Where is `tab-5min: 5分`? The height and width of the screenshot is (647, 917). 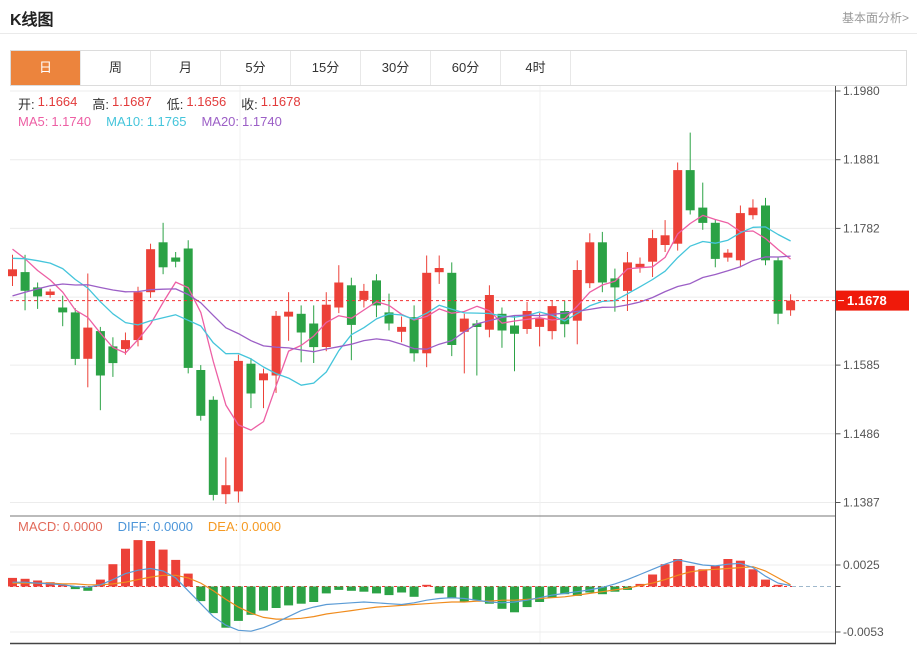 tab-5min: 5分 is located at coordinates (256, 68).